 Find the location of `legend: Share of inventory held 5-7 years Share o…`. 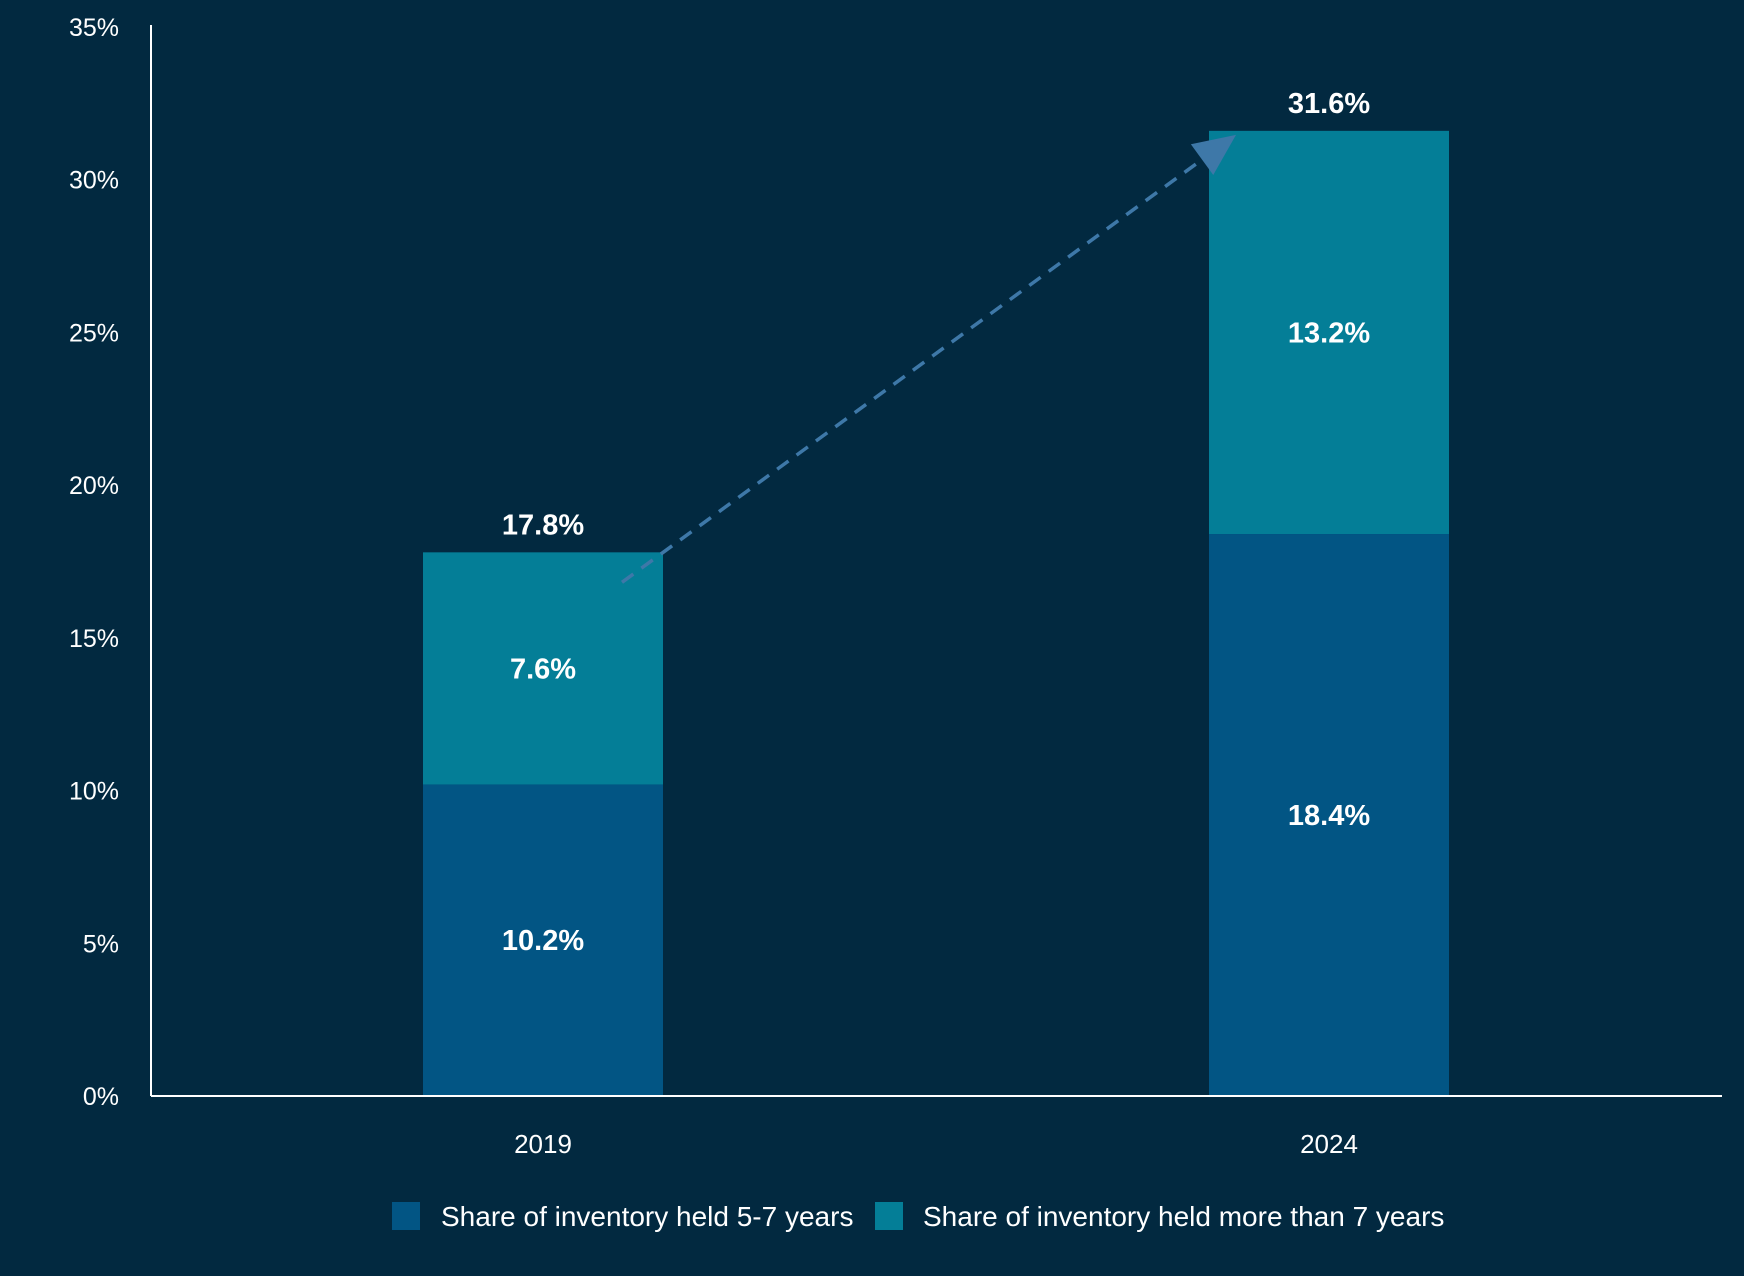

legend: Share of inventory held 5-7 years Share o… is located at coordinates (918, 1216).